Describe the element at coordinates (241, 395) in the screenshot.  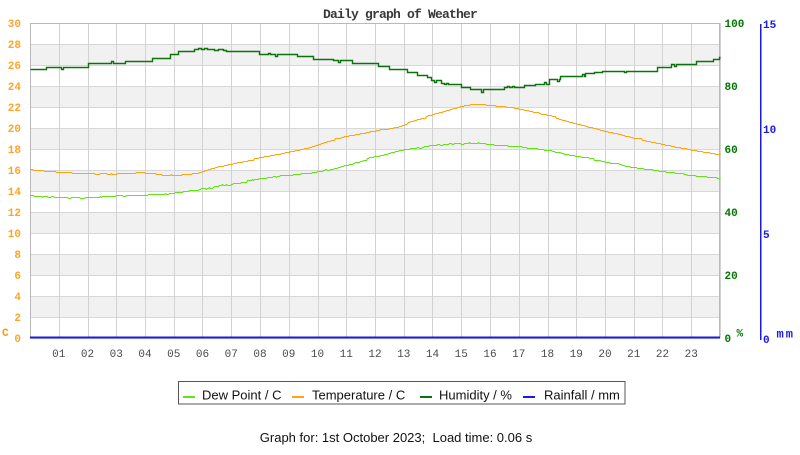
I see `svg-text: Dew Point / C` at that location.